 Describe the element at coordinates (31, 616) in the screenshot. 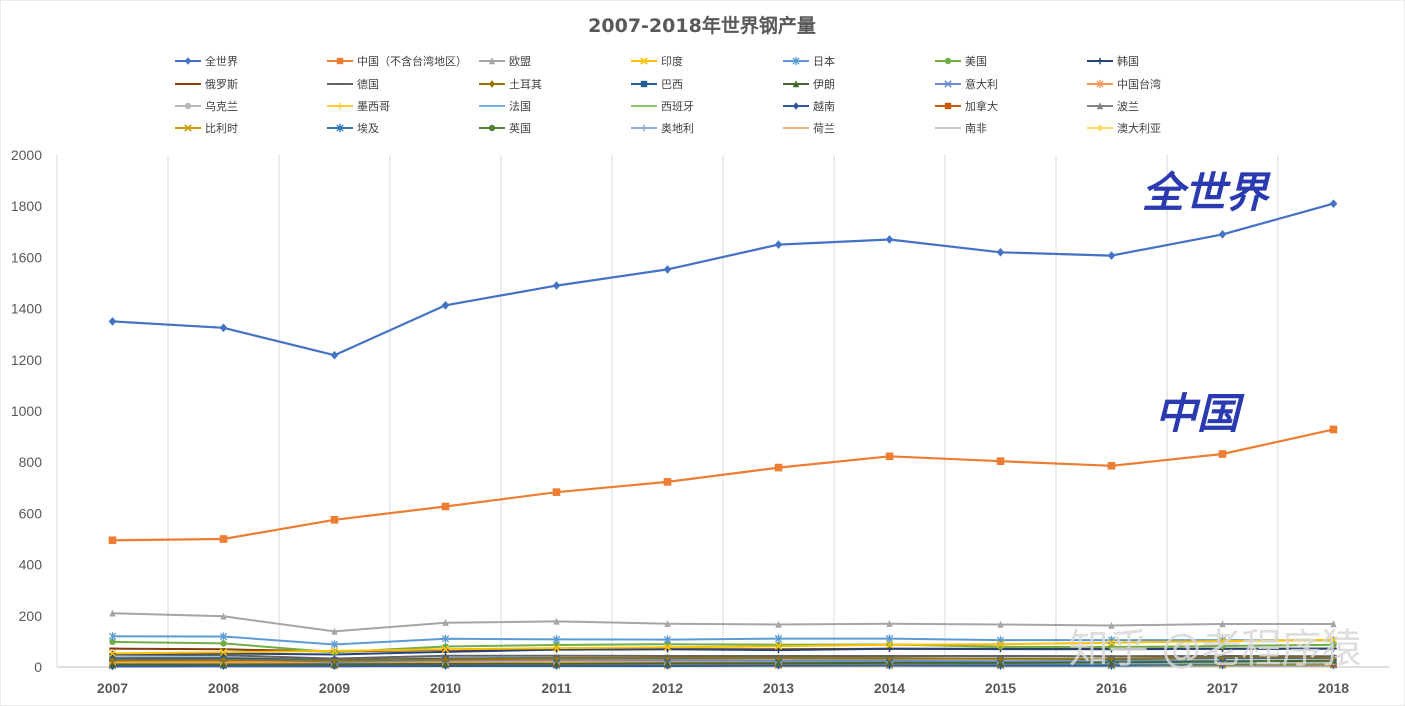

I see `y-tick-label: 200` at that location.